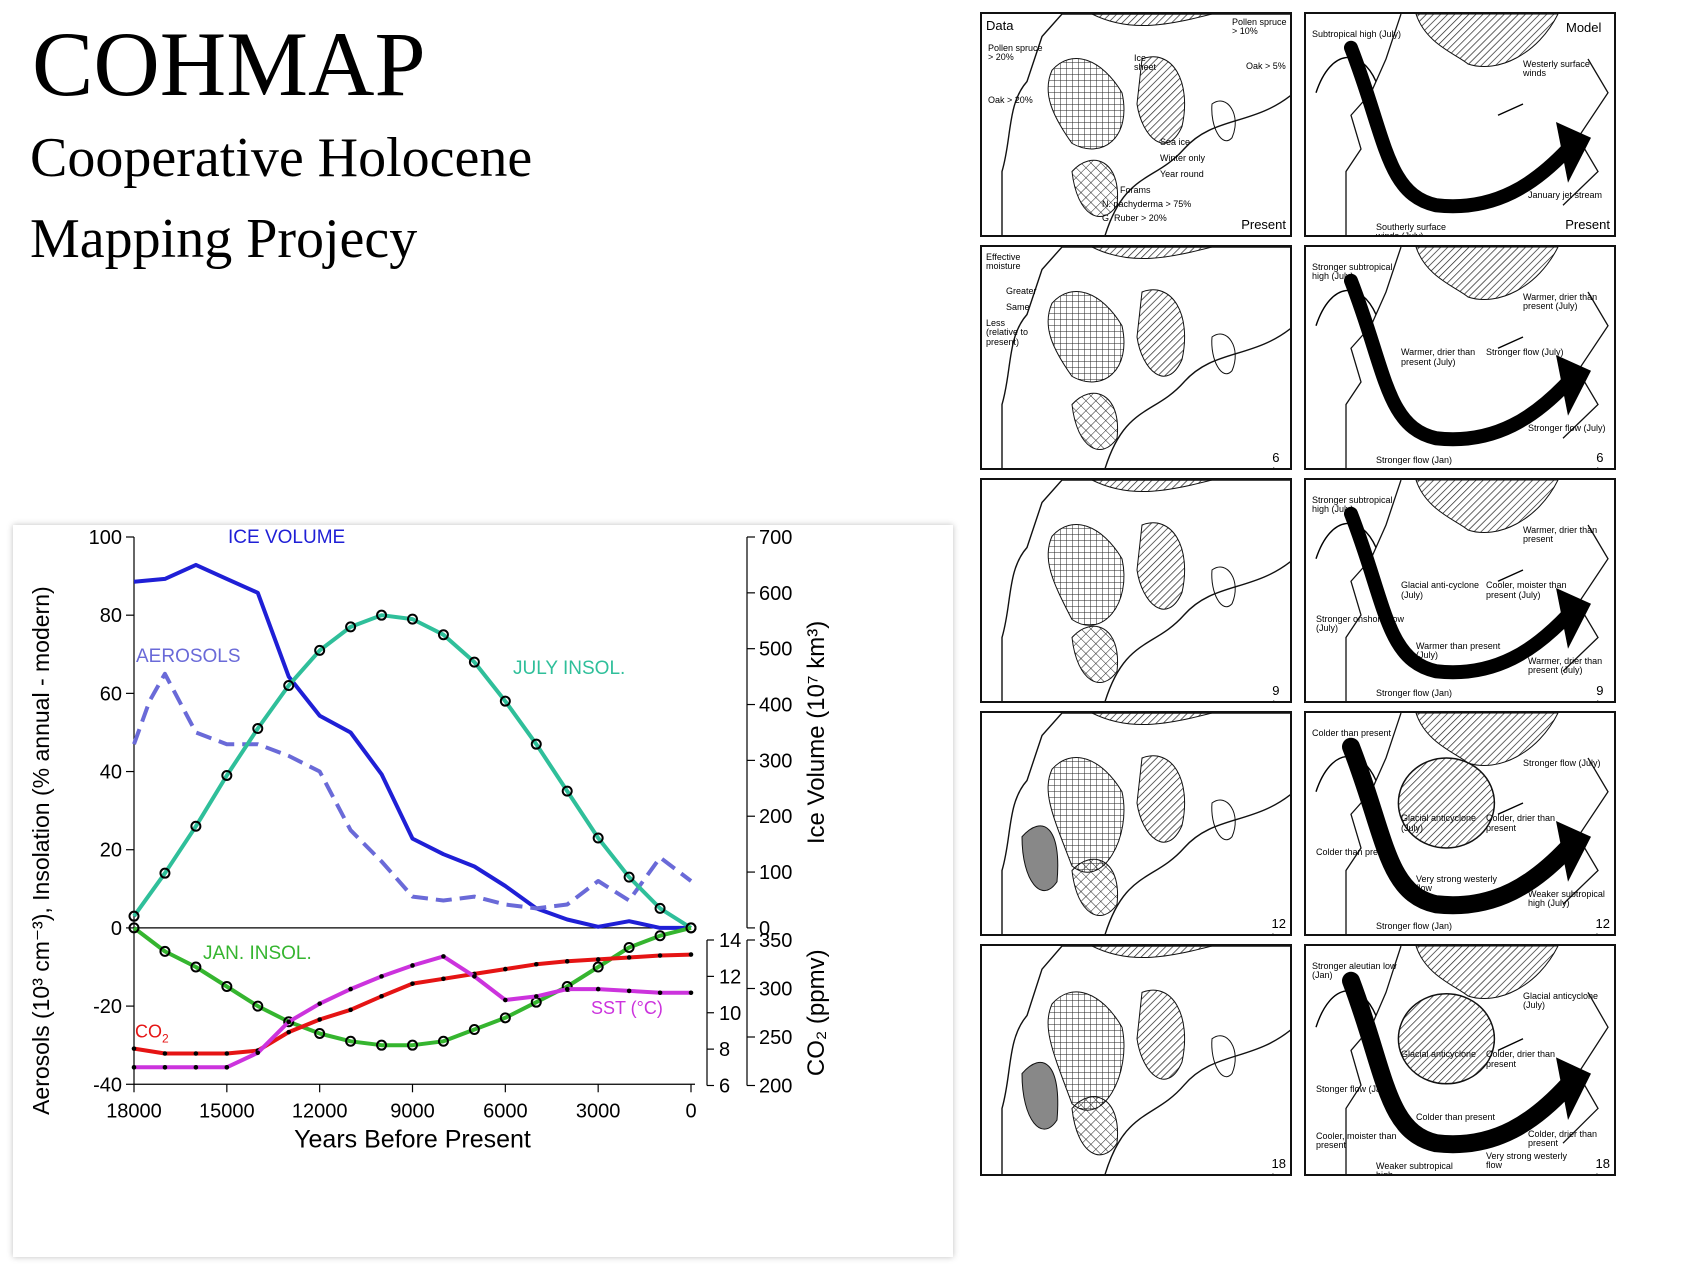  Describe the element at coordinates (775, 761) in the screenshot. I see `ice-tick-label: 300` at that location.